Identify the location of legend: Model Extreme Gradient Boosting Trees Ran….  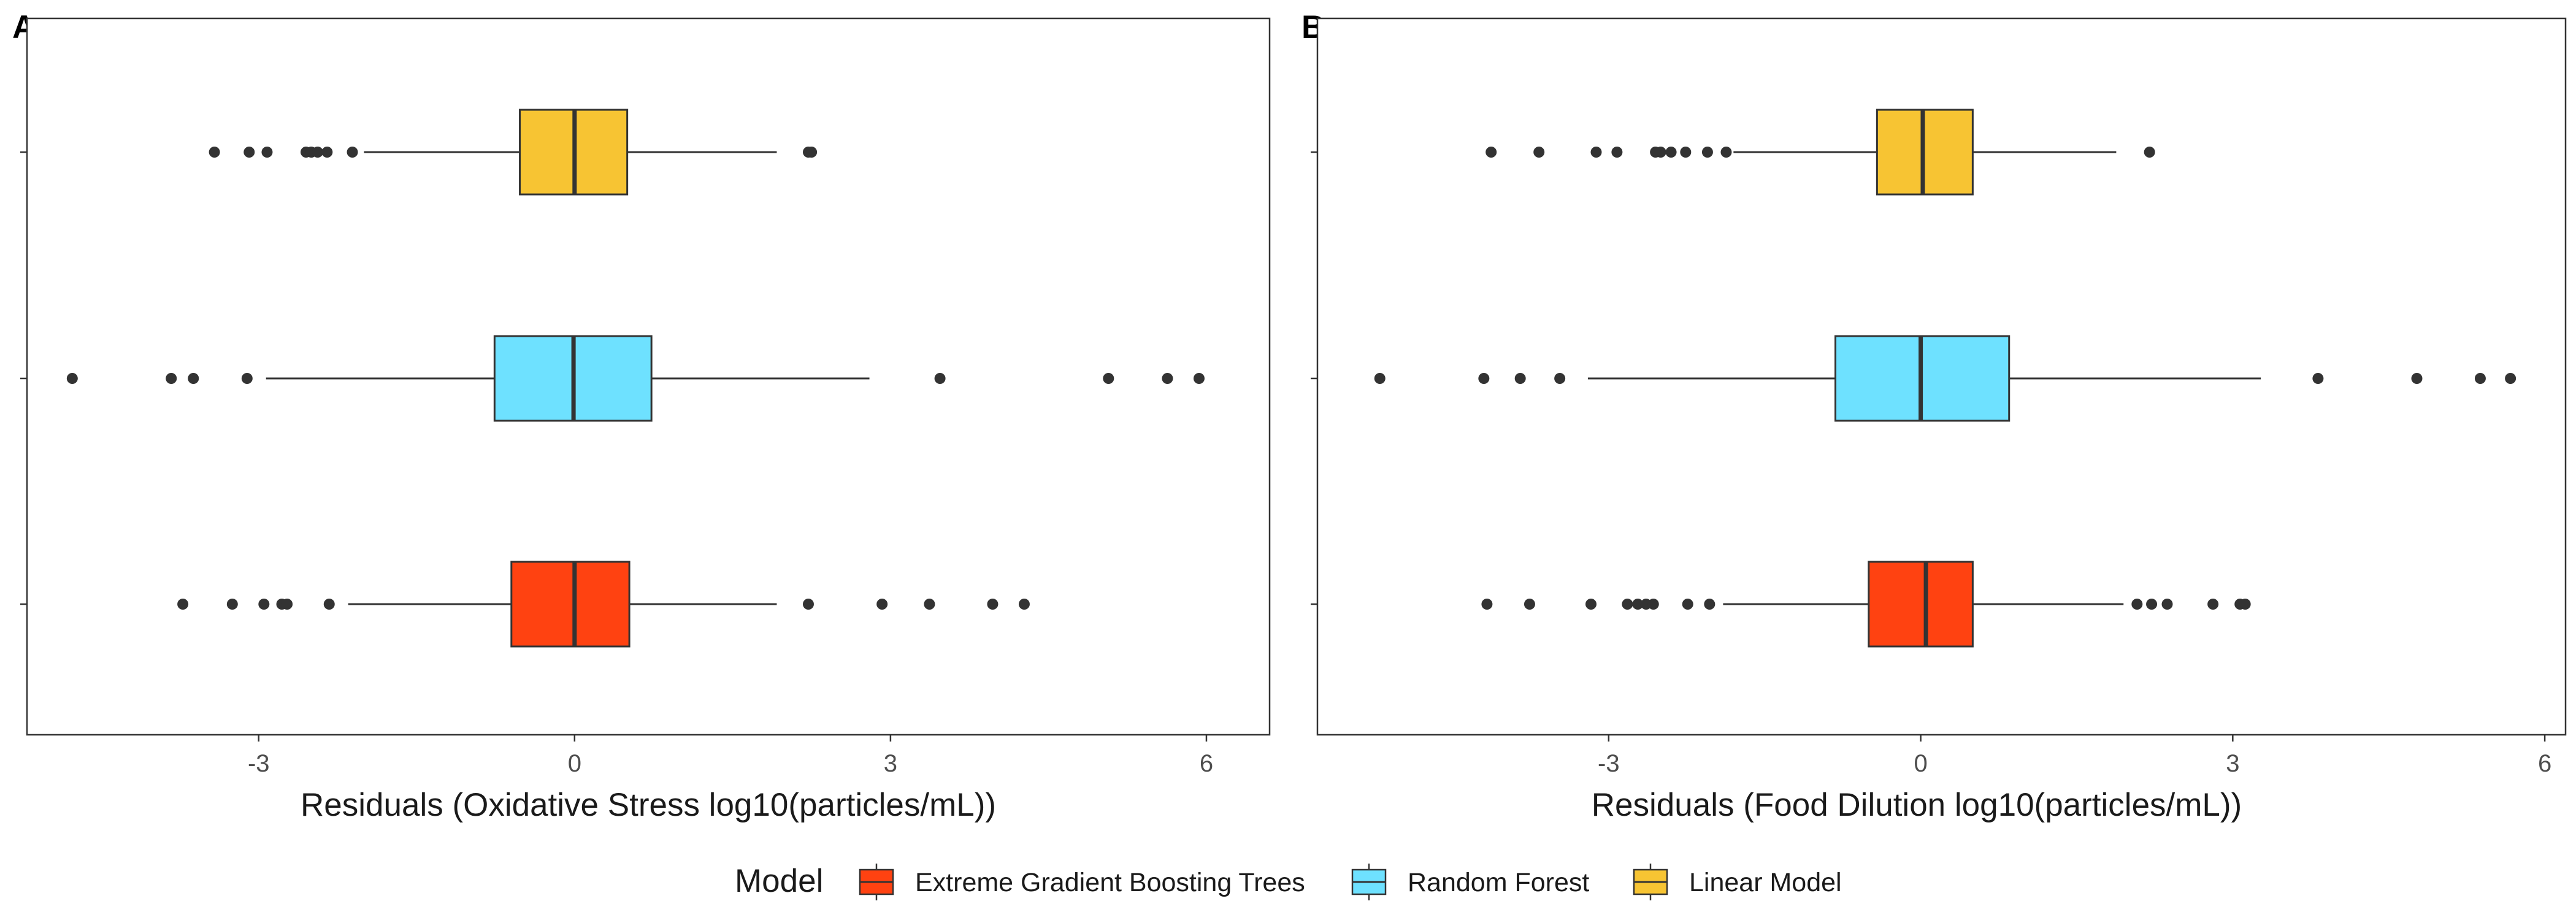
(1288, 881).